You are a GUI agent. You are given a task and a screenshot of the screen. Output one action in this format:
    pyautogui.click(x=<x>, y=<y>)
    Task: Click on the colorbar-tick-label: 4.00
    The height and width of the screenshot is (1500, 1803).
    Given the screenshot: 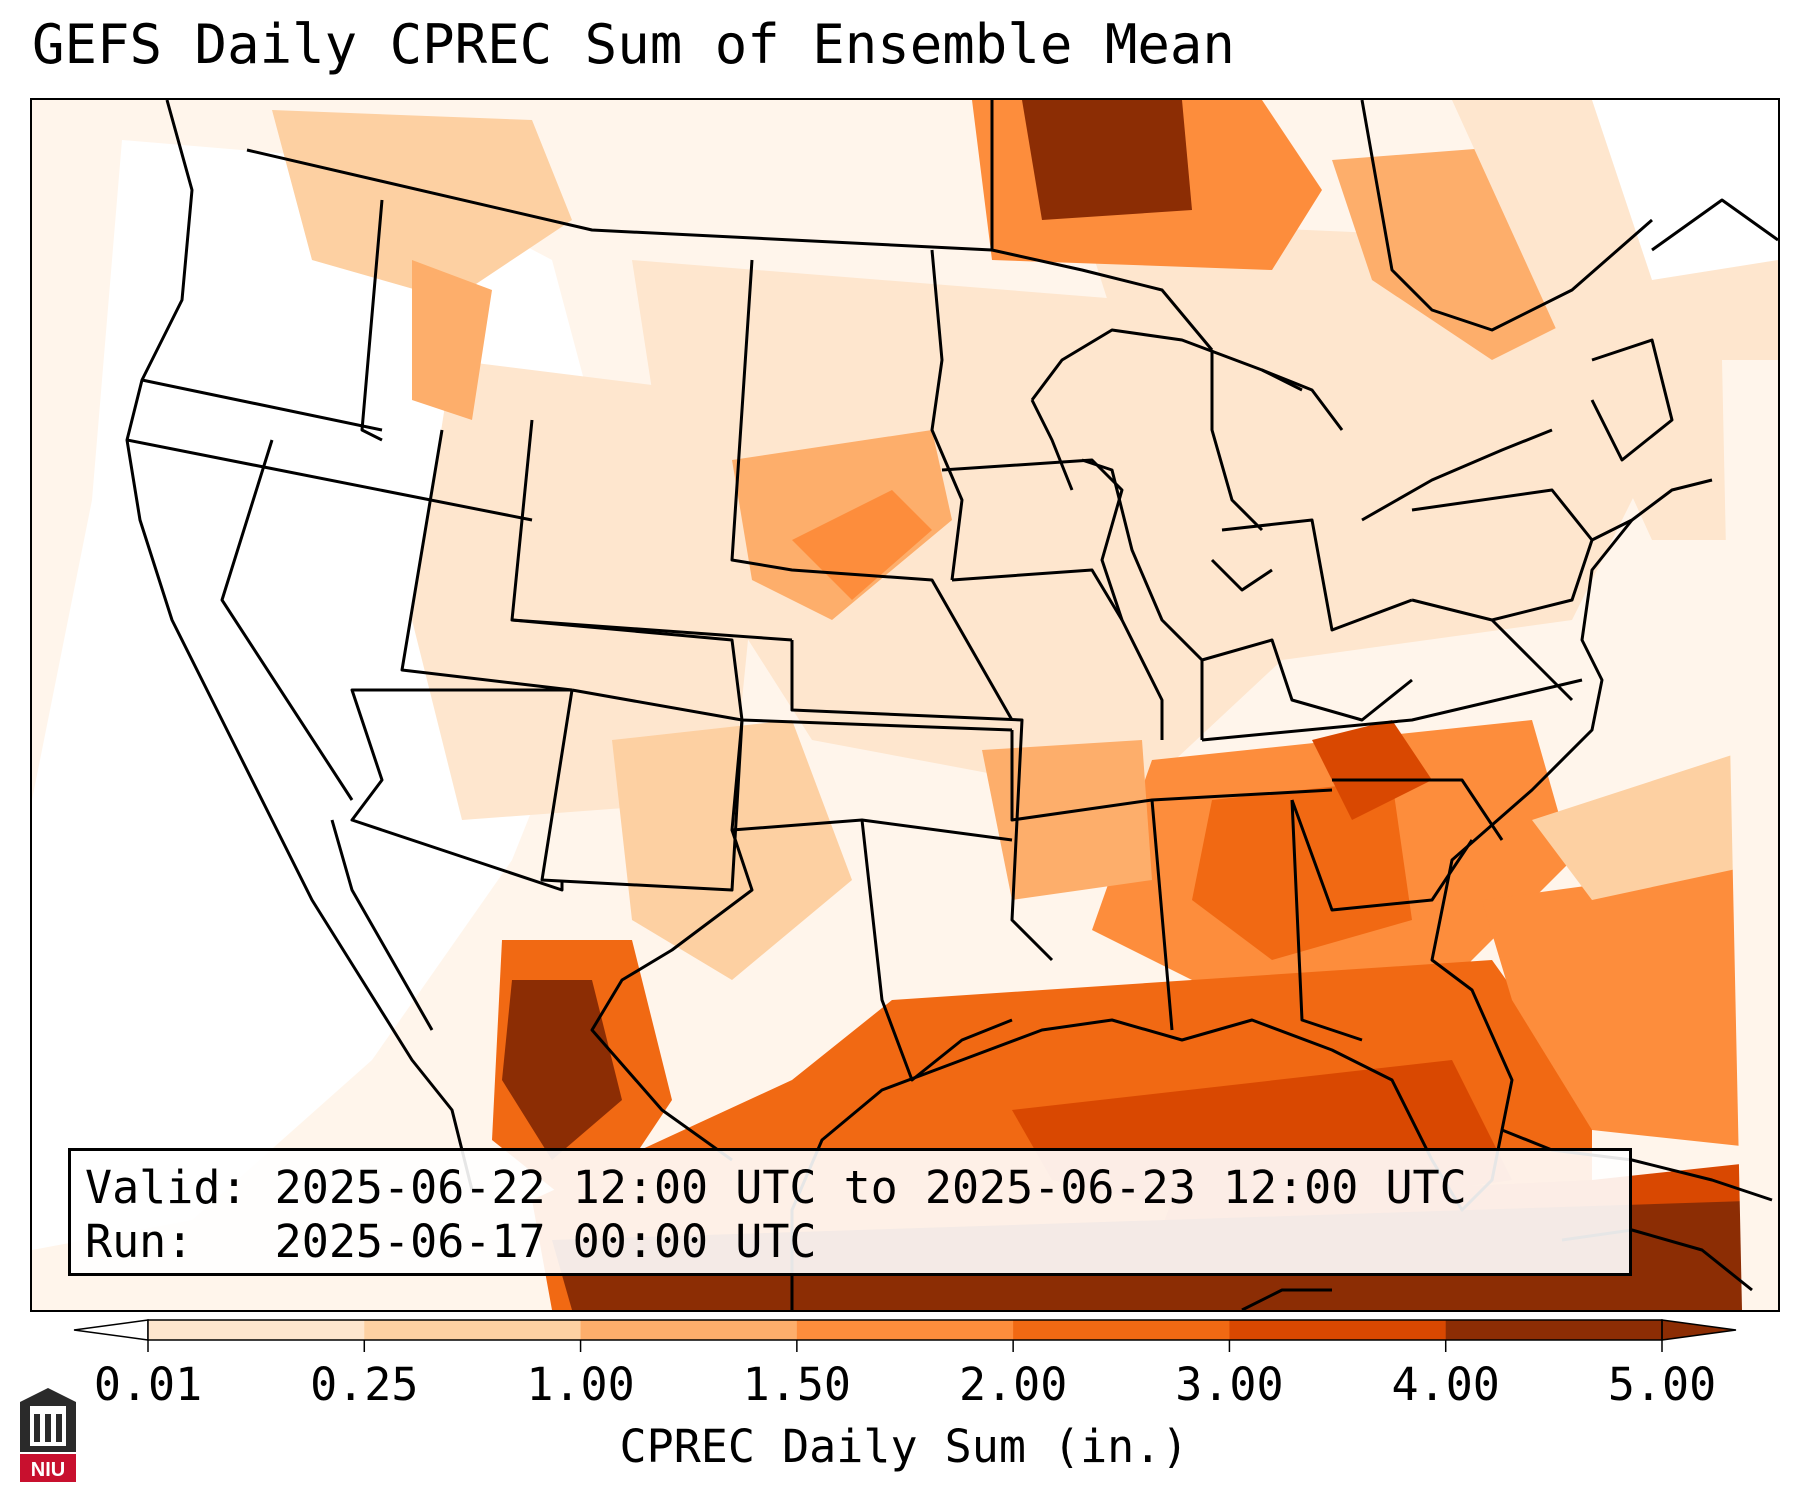 What is the action you would take?
    pyautogui.click(x=1445, y=1384)
    